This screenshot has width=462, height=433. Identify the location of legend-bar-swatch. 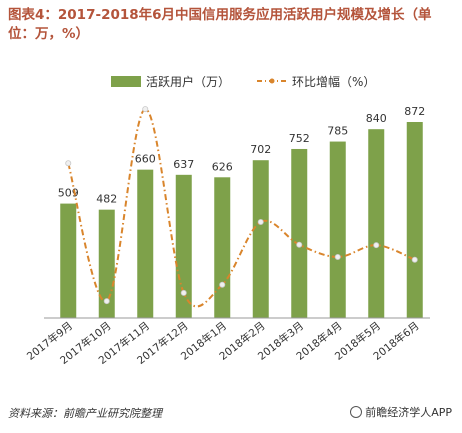
(126, 81).